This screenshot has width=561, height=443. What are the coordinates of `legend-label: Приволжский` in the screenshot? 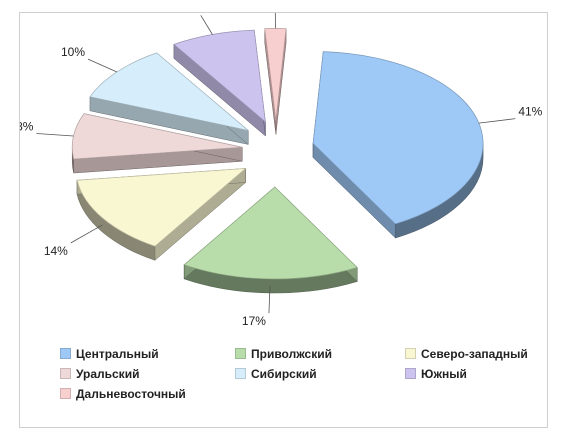 It's located at (291, 354).